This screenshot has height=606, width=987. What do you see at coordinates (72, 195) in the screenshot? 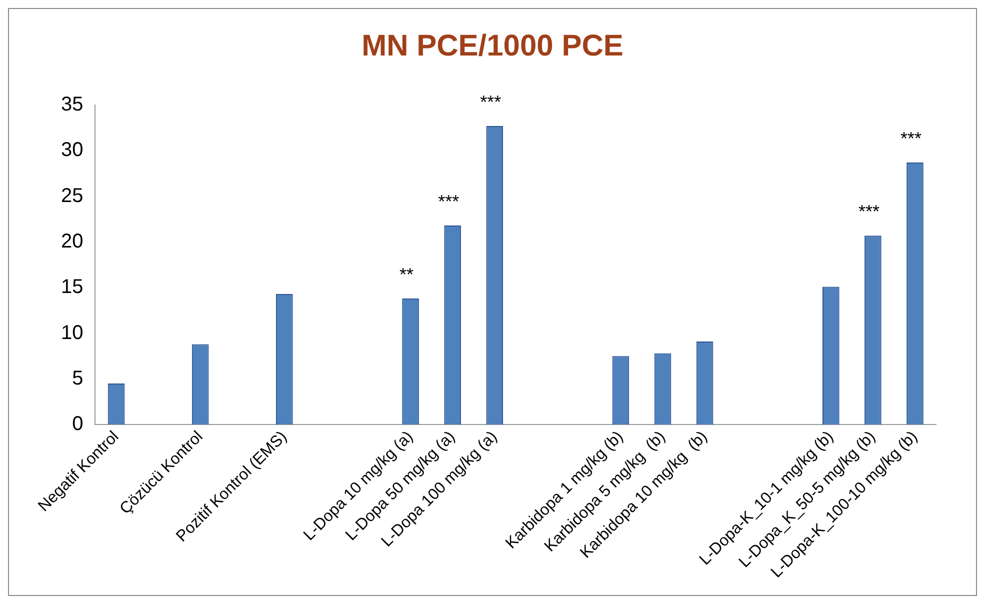
I see `y-tick-label: 25` at bounding box center [72, 195].